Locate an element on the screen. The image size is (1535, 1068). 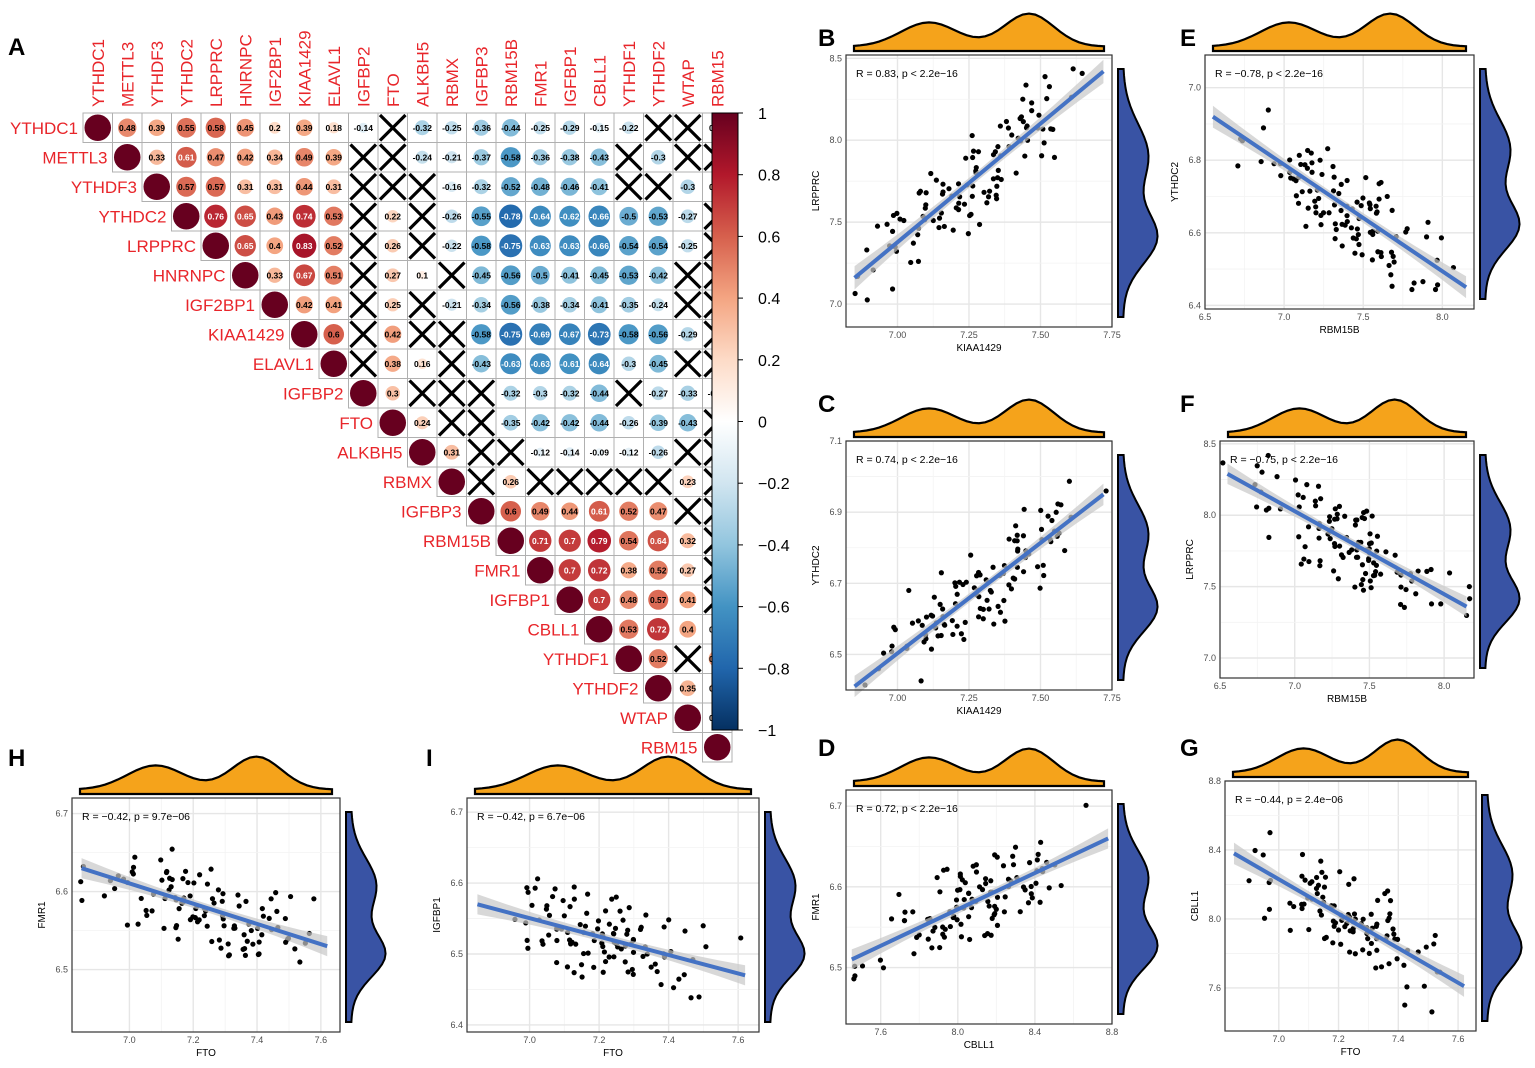
correlation-value: 0.49 is located at coordinates (304, 157).